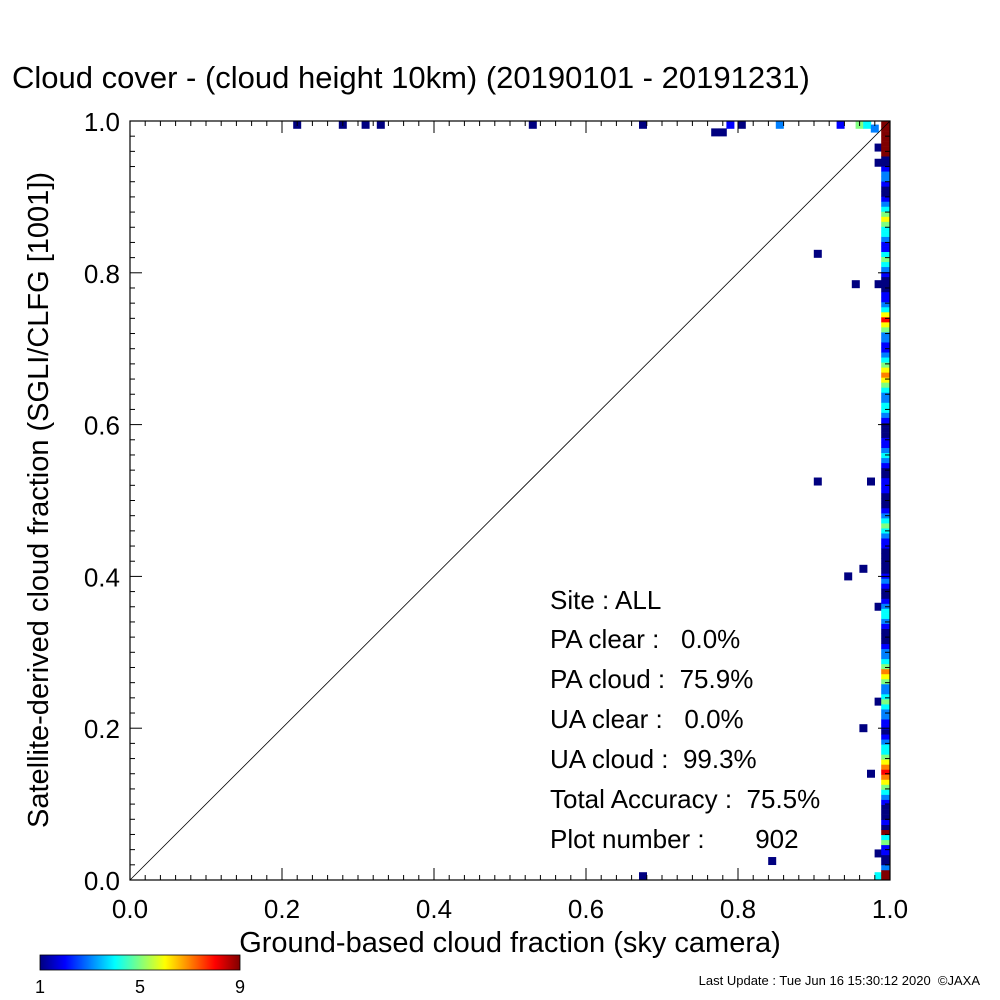 Image resolution: width=1000 pixels, height=1000 pixels. I want to click on colorbar-label-2: 9, so click(240, 987).